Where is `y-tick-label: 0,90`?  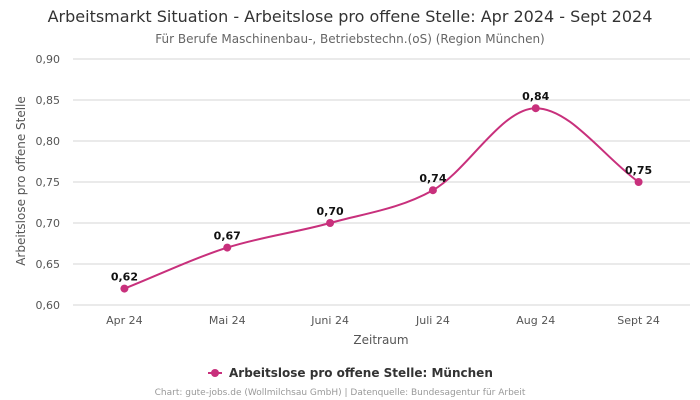 y-tick-label: 0,90 is located at coordinates (48, 59).